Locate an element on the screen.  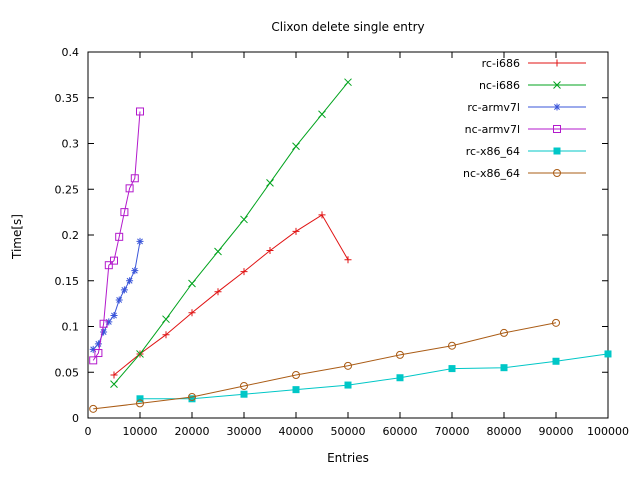
legend-label: nc-armv7l is located at coordinates (492, 129).